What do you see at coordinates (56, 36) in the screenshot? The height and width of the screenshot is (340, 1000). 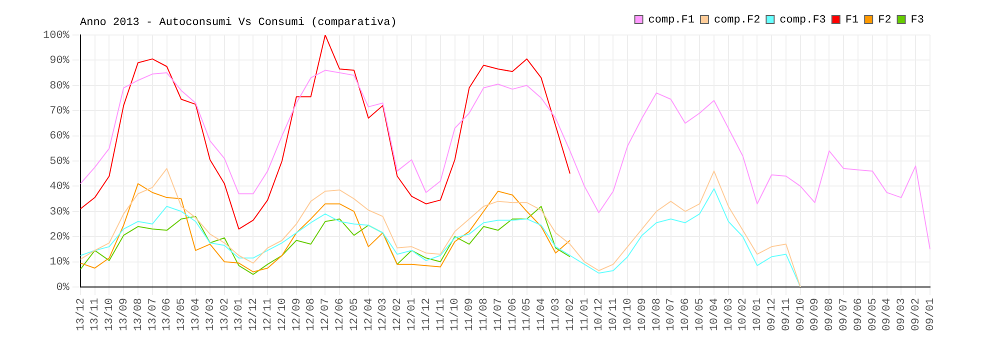 I see `y-tick-label: 100%` at bounding box center [56, 36].